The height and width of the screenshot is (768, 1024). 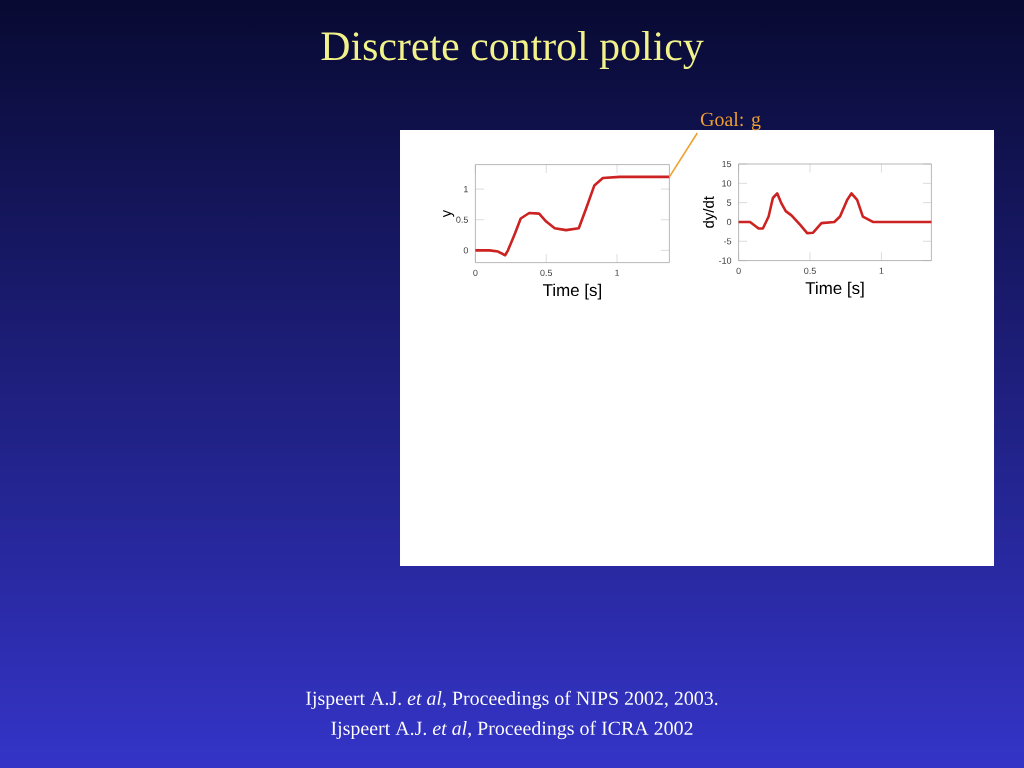 What do you see at coordinates (512, 730) in the screenshot?
I see `text: Ijspeert A.J. et al, Proceedings of ICRA 2002` at bounding box center [512, 730].